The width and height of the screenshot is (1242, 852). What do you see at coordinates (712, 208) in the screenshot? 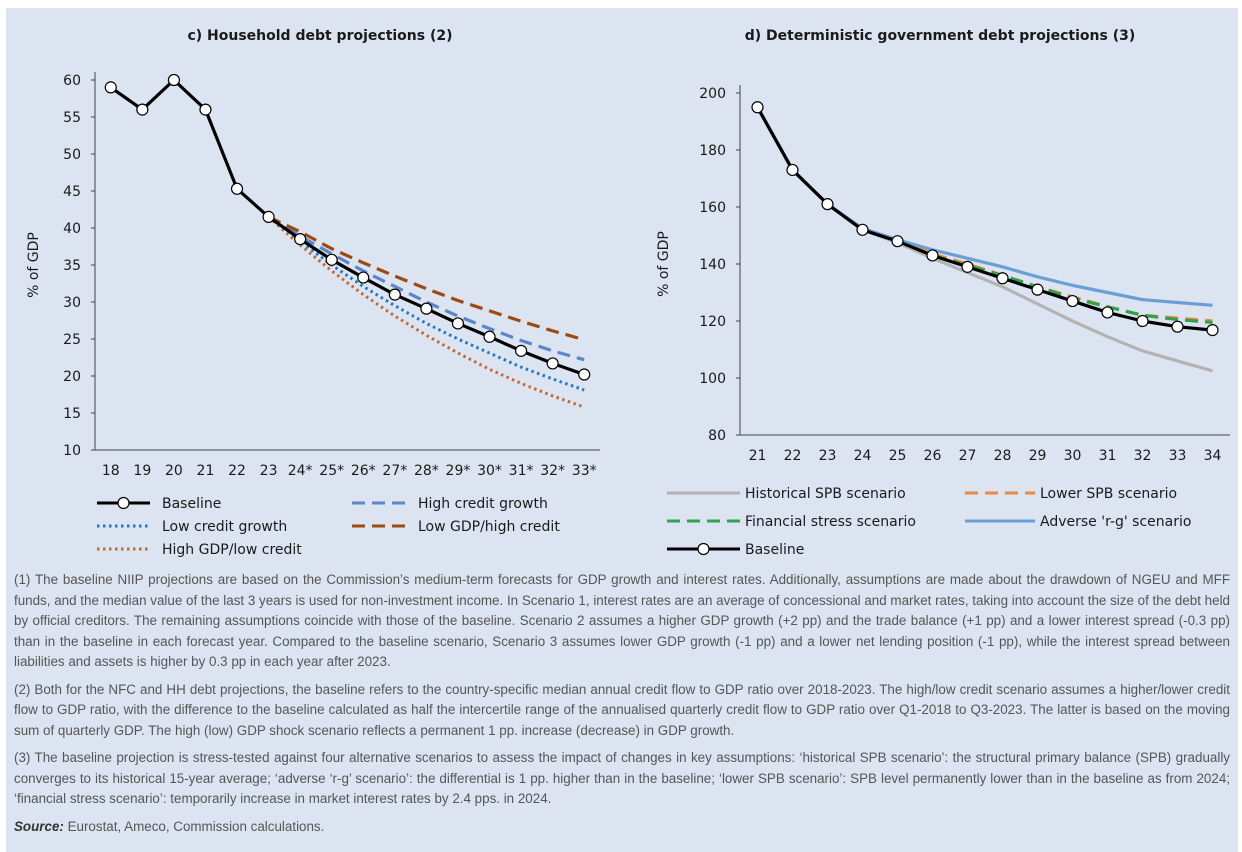
I see `y-tick-label: 160` at bounding box center [712, 208].